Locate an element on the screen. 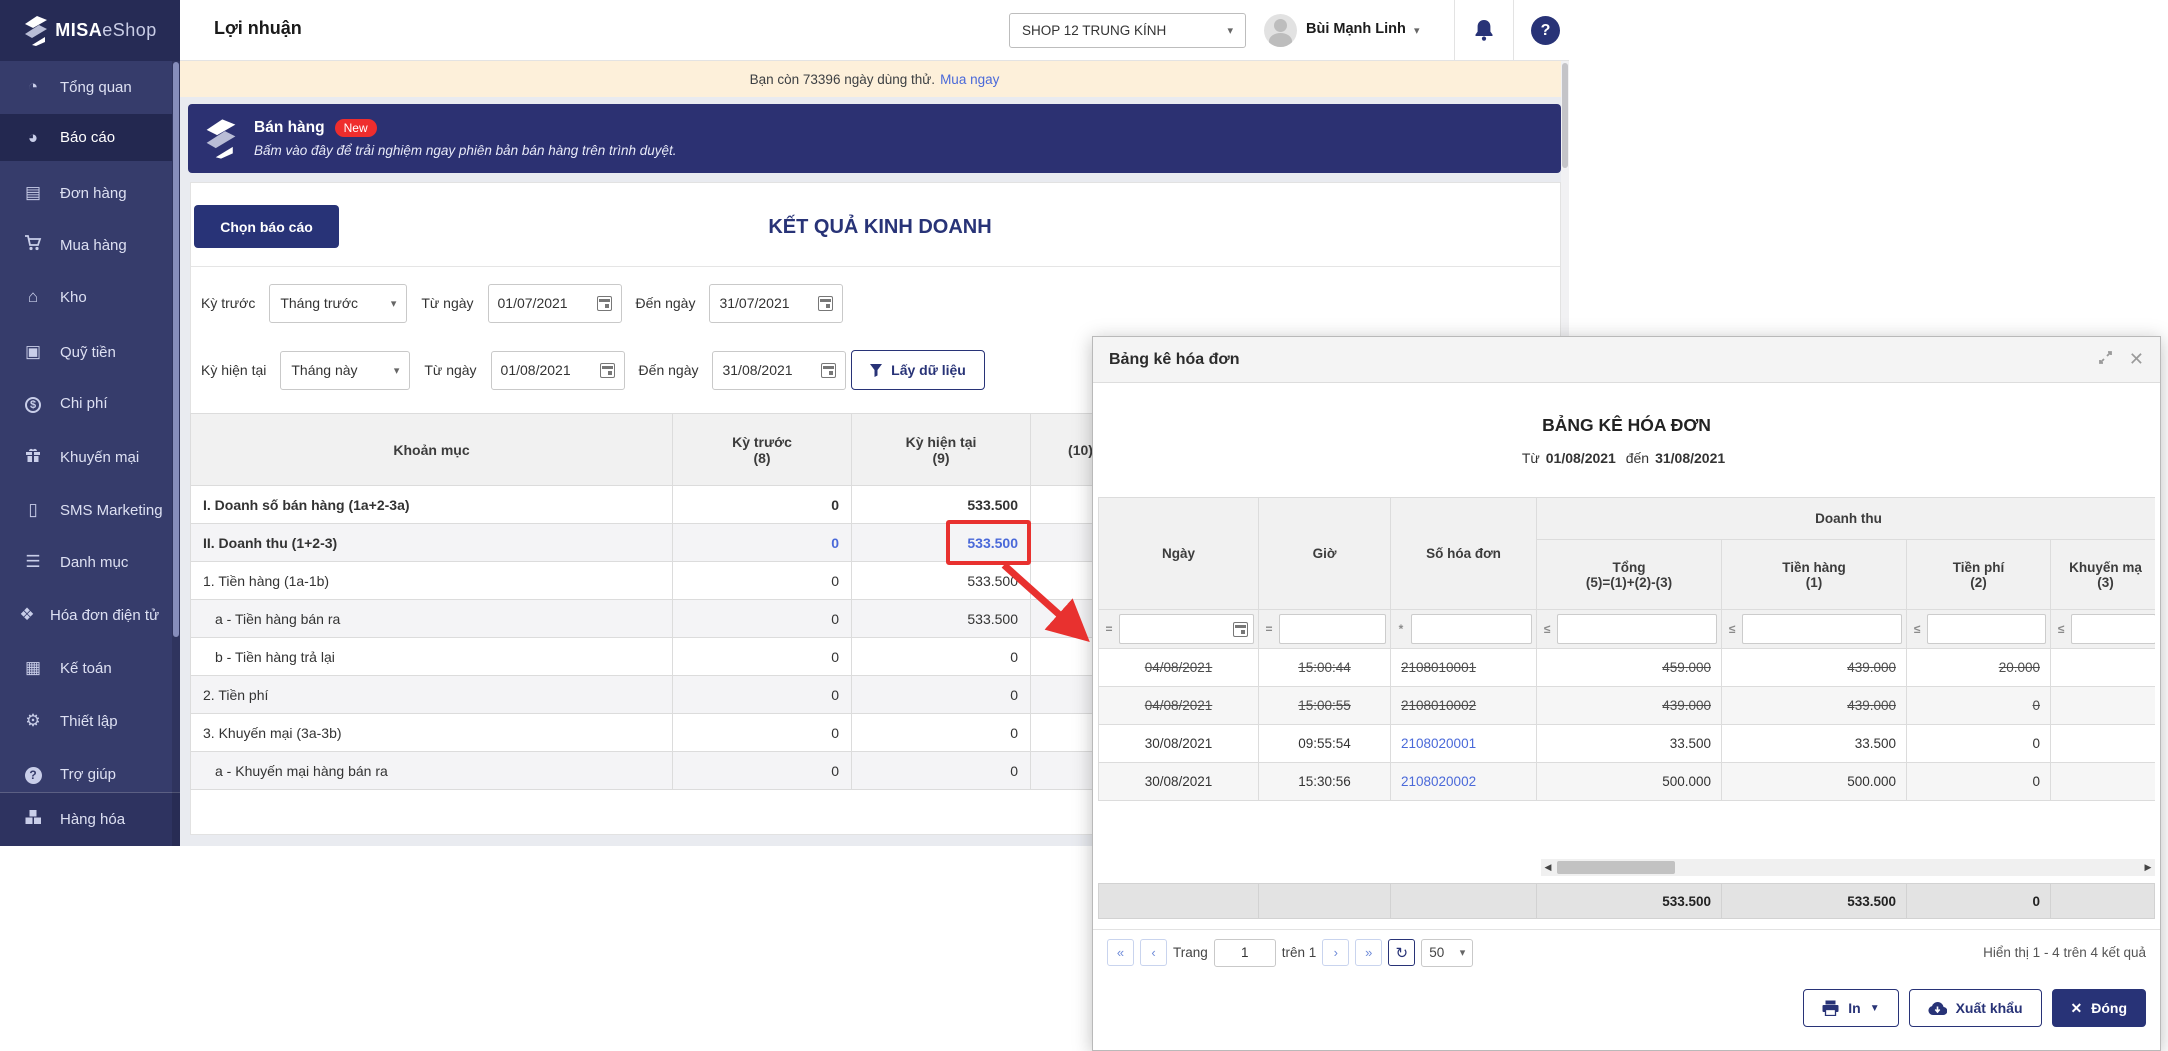 The width and height of the screenshot is (2168, 1051). horizontal-scrollbar: ◀ ▶ is located at coordinates (1848, 867).